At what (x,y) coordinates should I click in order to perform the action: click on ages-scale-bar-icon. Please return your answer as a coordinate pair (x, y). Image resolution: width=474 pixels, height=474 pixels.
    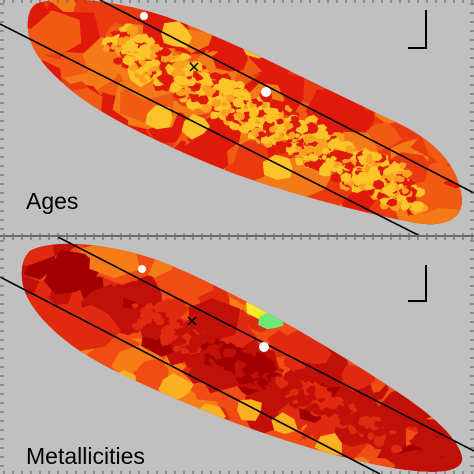
    Looking at the image, I should click on (417, 29).